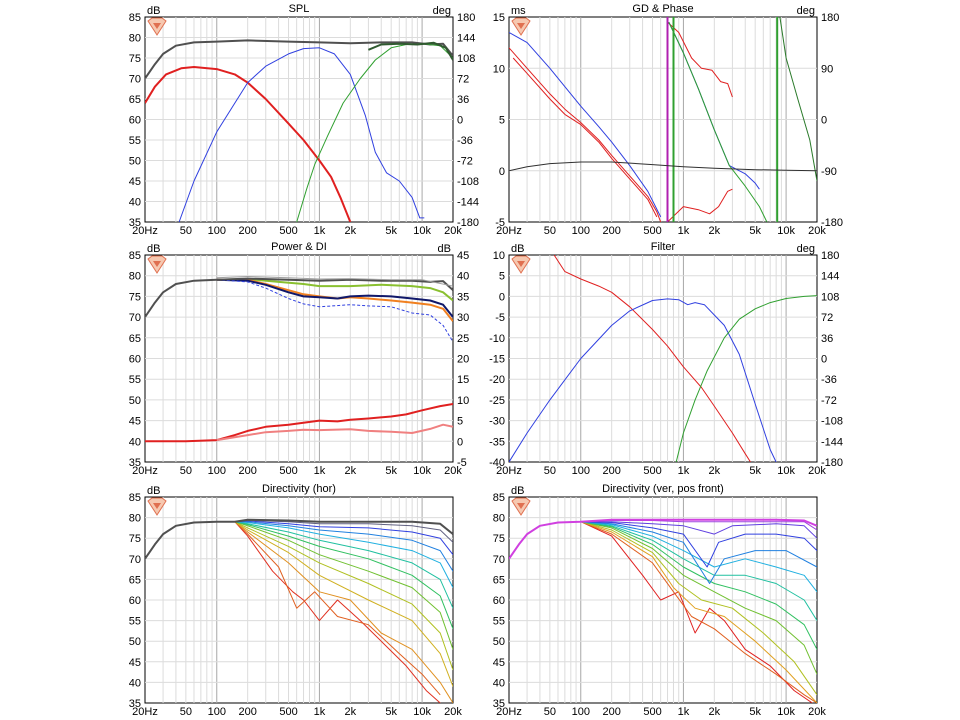 The width and height of the screenshot is (960, 720). Describe the element at coordinates (135, 141) in the screenshot. I see `chart-spl-ytick: 55` at that location.